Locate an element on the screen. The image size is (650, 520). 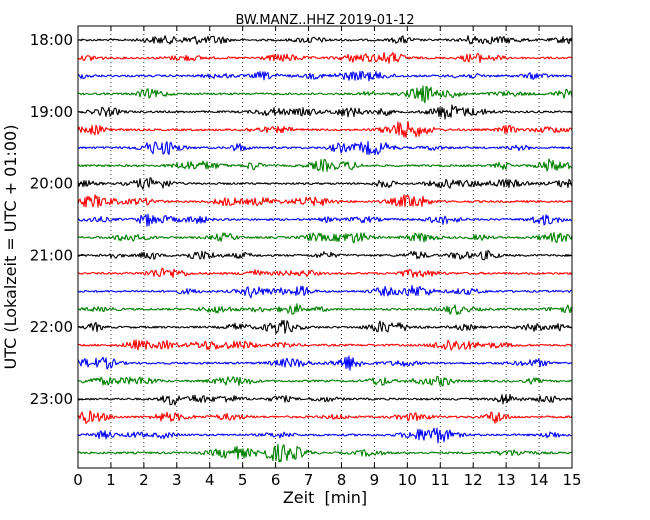
trace-18:30 is located at coordinates (325, 76).